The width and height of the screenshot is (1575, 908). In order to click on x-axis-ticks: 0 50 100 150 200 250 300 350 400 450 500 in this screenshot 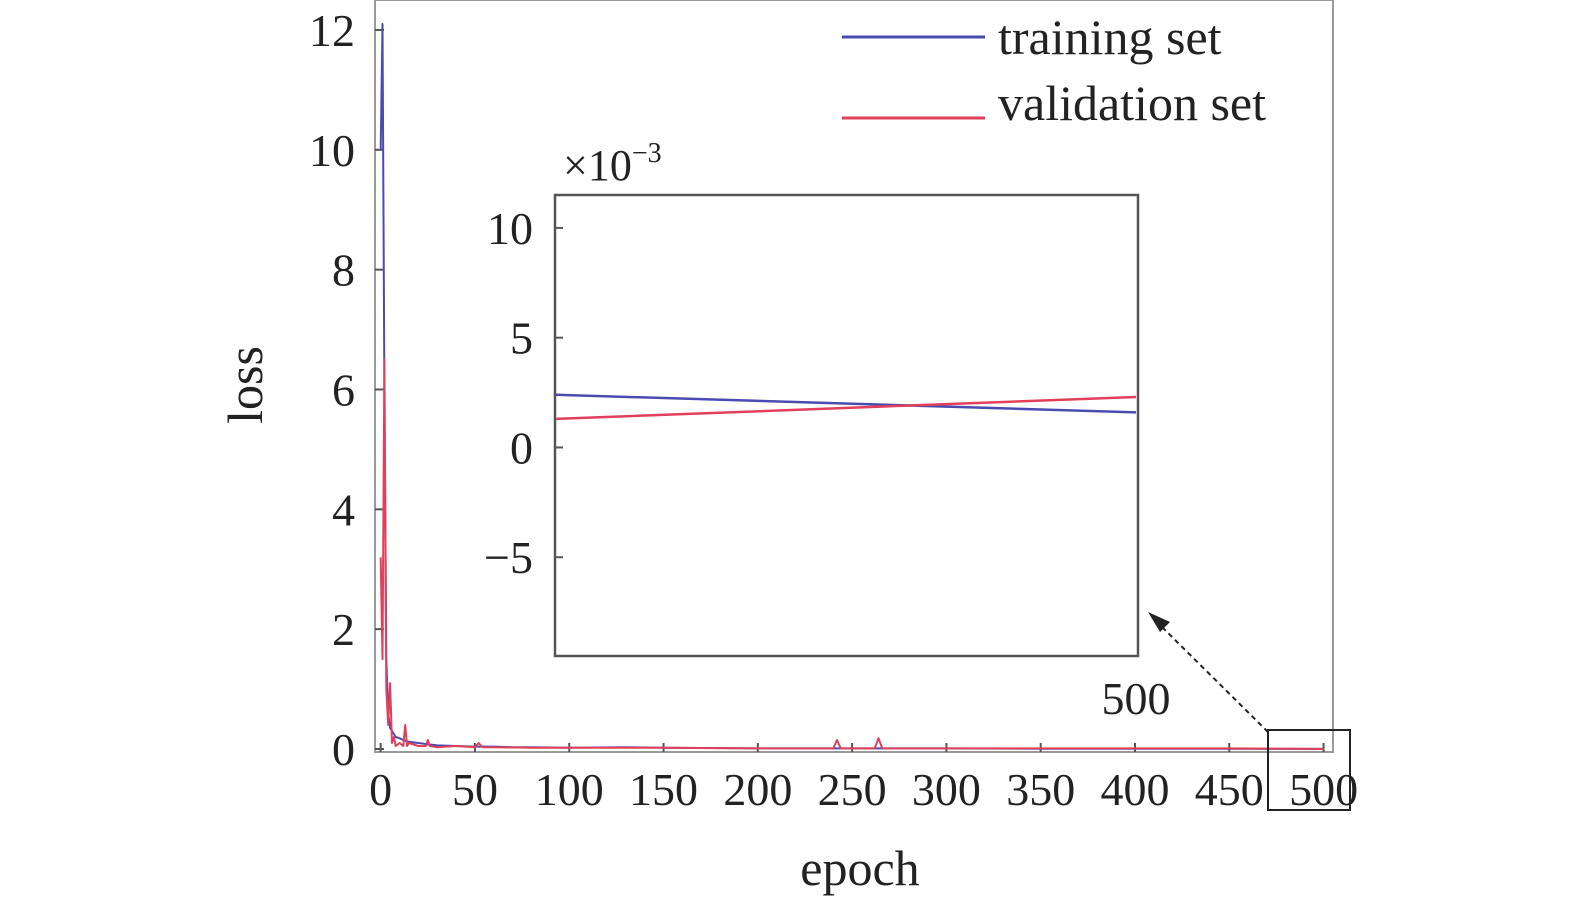, I will do `click(863, 779)`.